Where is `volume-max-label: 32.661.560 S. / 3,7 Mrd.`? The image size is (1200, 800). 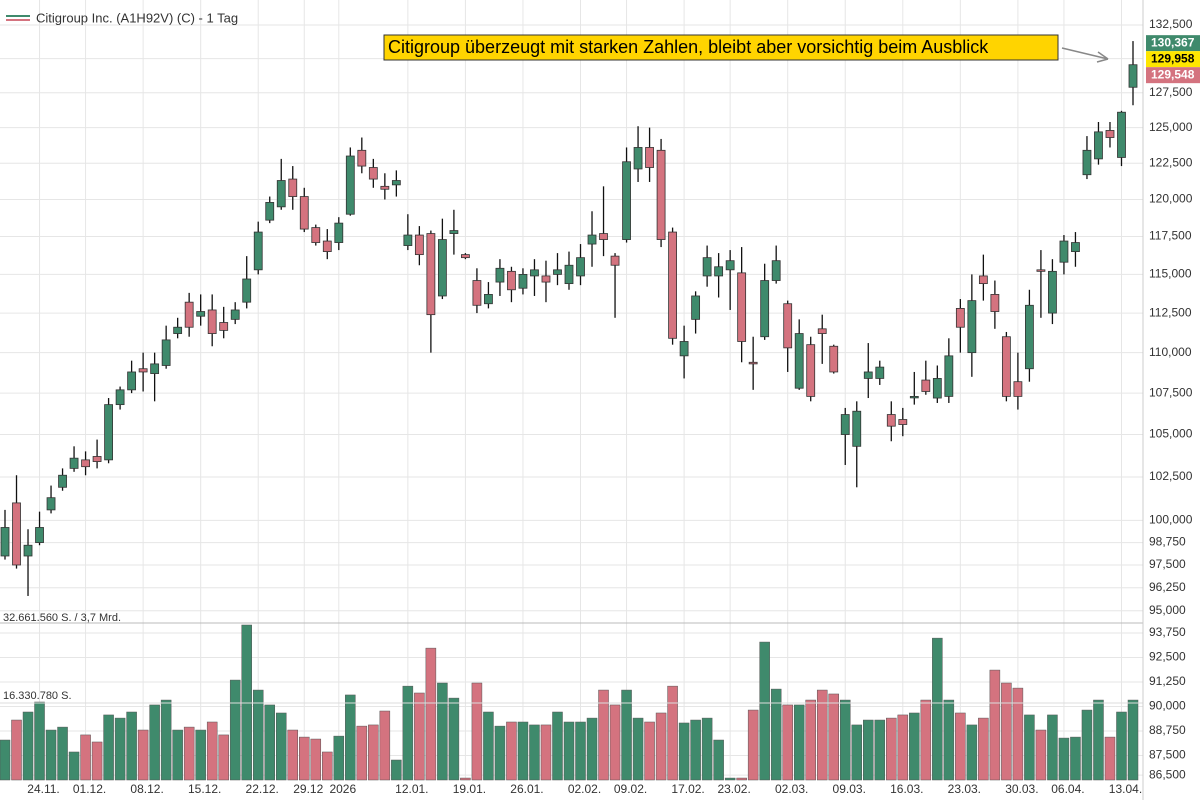 volume-max-label: 32.661.560 S. / 3,7 Mrd. is located at coordinates (62, 618).